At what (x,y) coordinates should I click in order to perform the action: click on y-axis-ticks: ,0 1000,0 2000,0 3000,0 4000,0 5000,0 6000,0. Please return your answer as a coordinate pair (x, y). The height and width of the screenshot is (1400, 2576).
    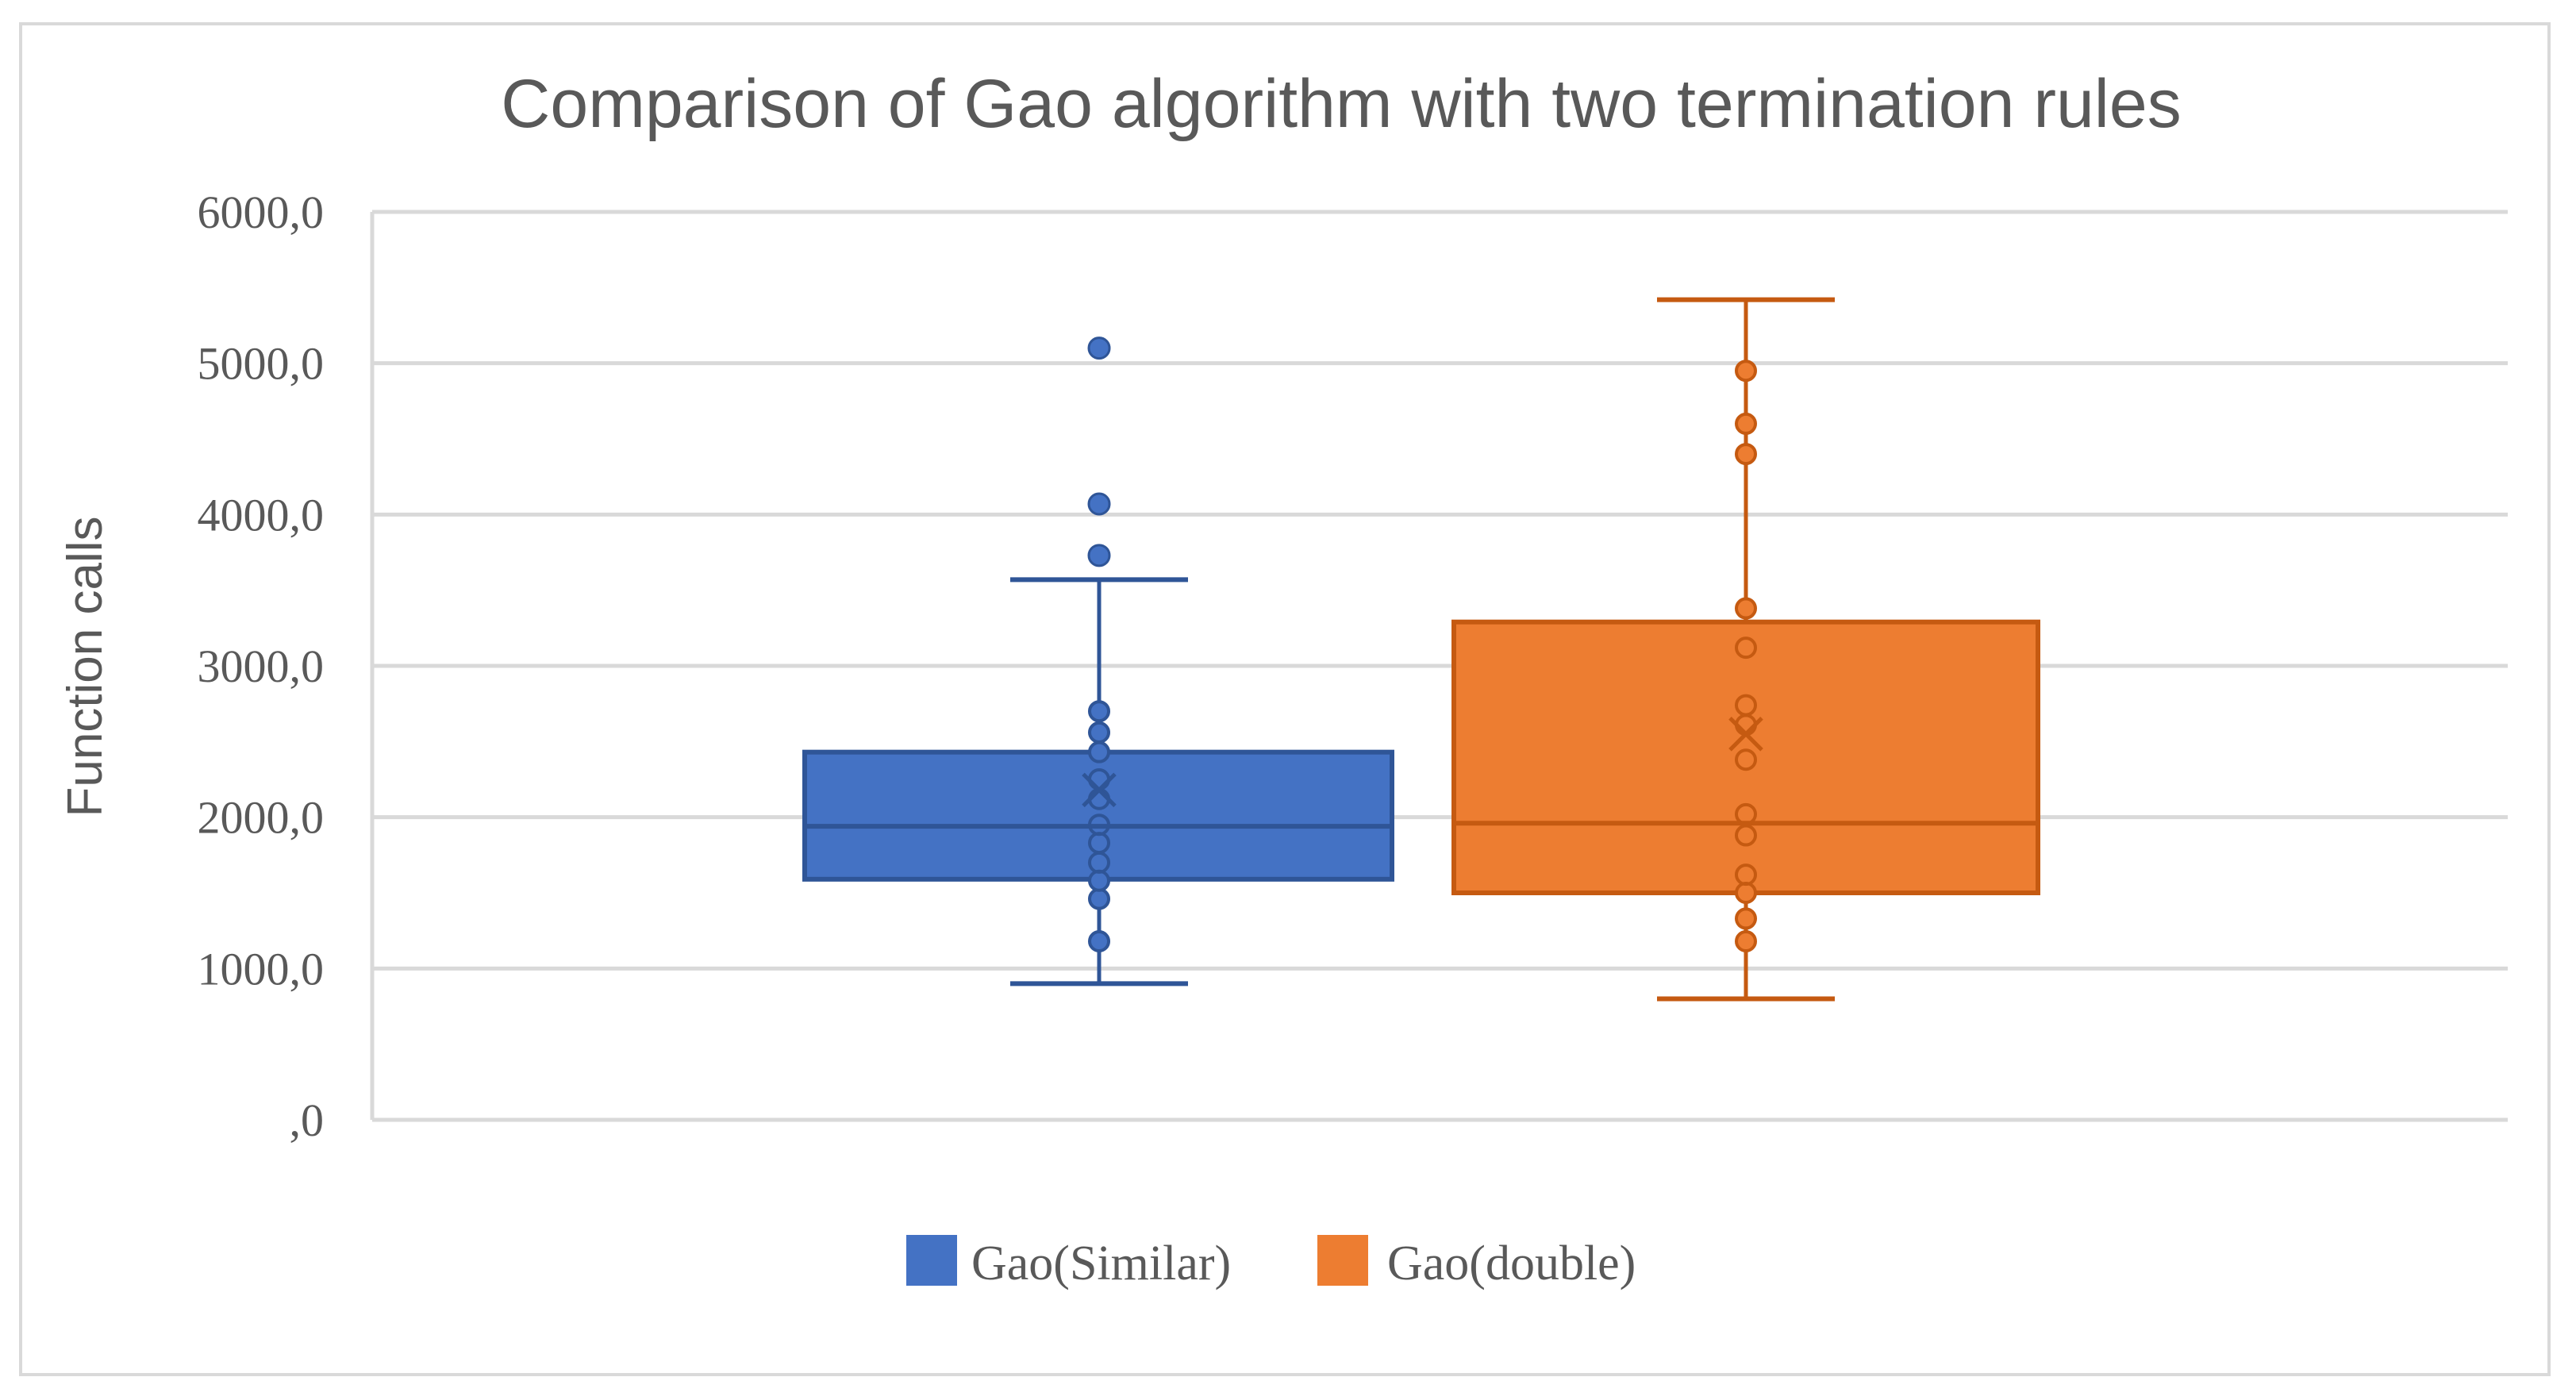
    Looking at the image, I should click on (261, 666).